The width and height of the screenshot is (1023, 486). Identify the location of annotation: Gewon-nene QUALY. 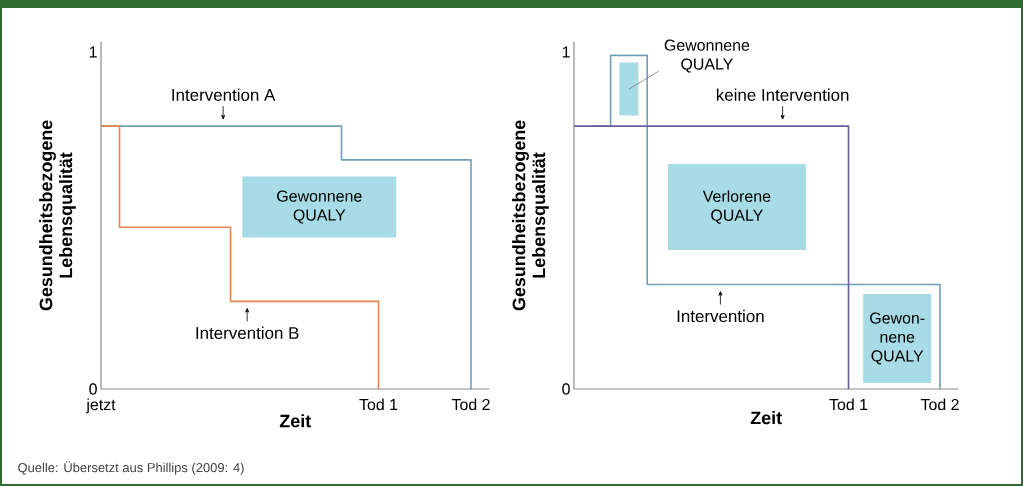
(897, 338).